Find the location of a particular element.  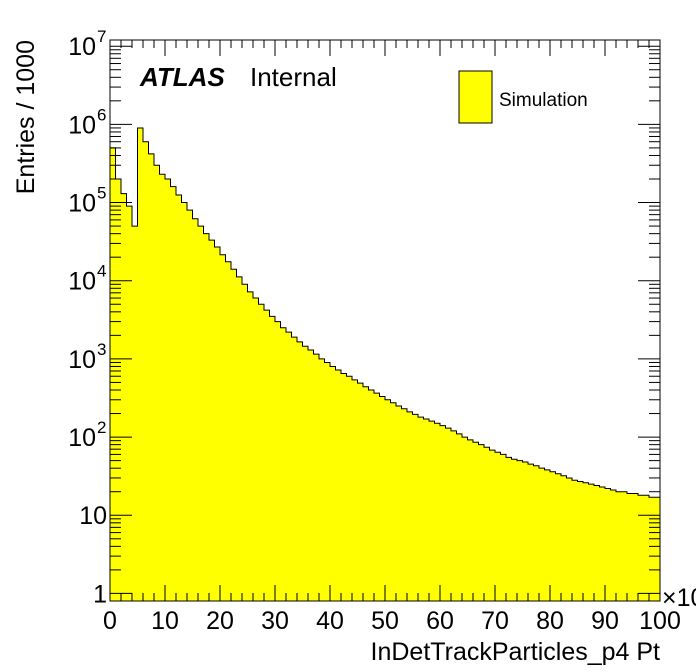

x-tick-label: 80 is located at coordinates (550, 621).